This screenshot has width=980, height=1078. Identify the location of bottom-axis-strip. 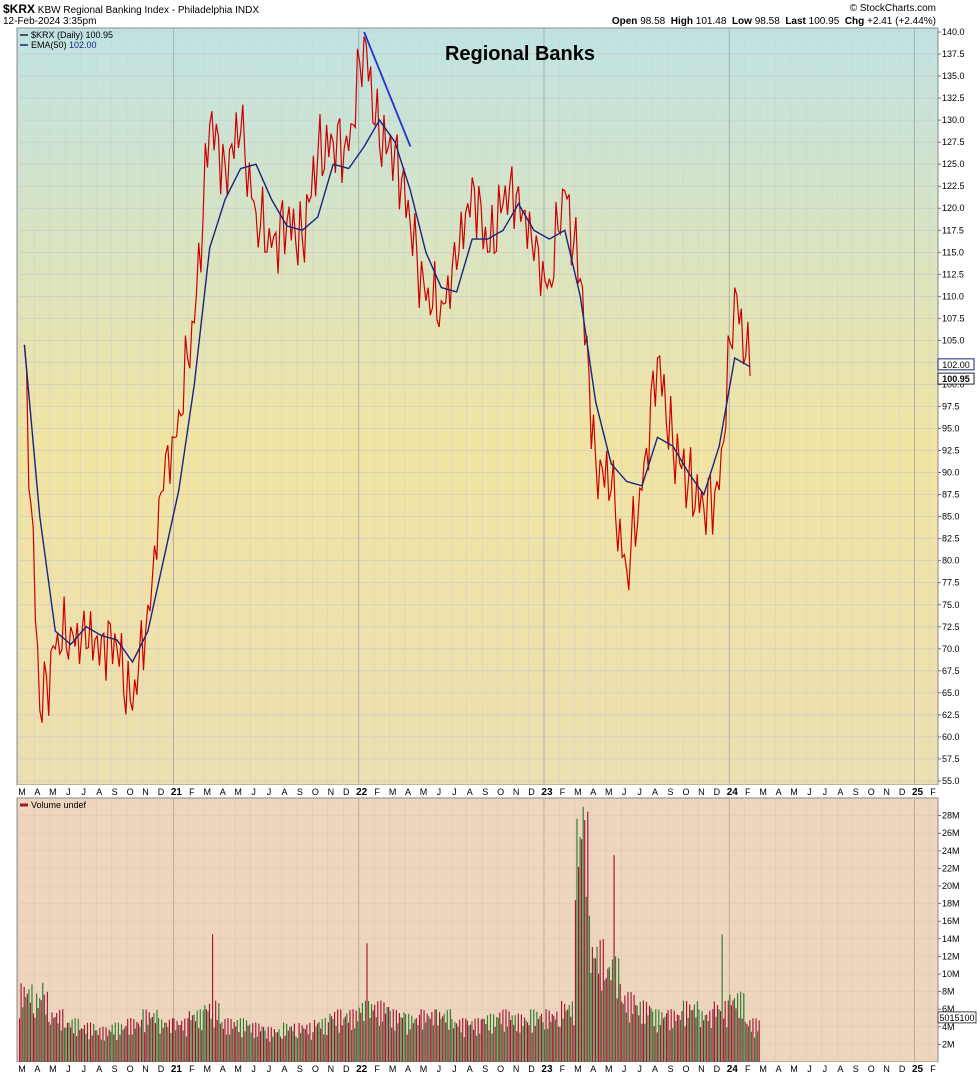
(477, 1069).